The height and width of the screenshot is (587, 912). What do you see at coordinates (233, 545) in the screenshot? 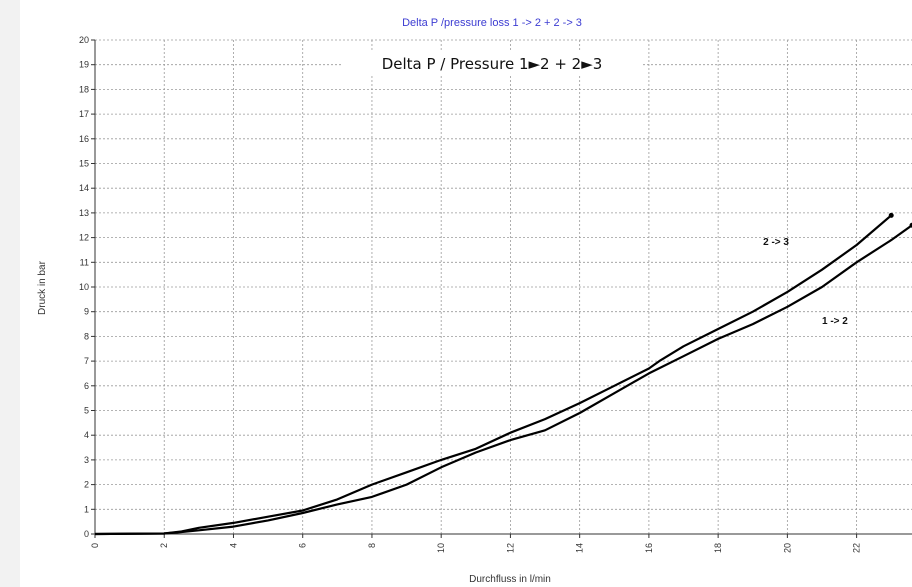
I see `x-tick-label: 4` at bounding box center [233, 545].